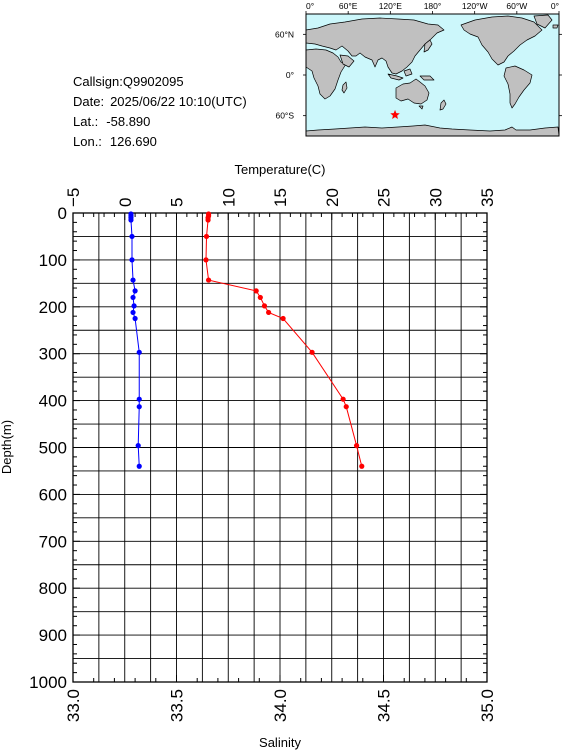 The height and width of the screenshot is (751, 564). I want to click on land-south-america, so click(518, 87).